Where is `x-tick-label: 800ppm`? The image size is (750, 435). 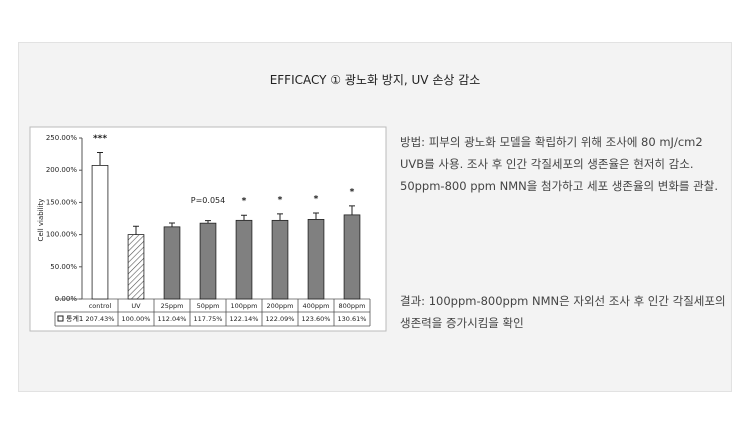 x-tick-label: 800ppm is located at coordinates (352, 306).